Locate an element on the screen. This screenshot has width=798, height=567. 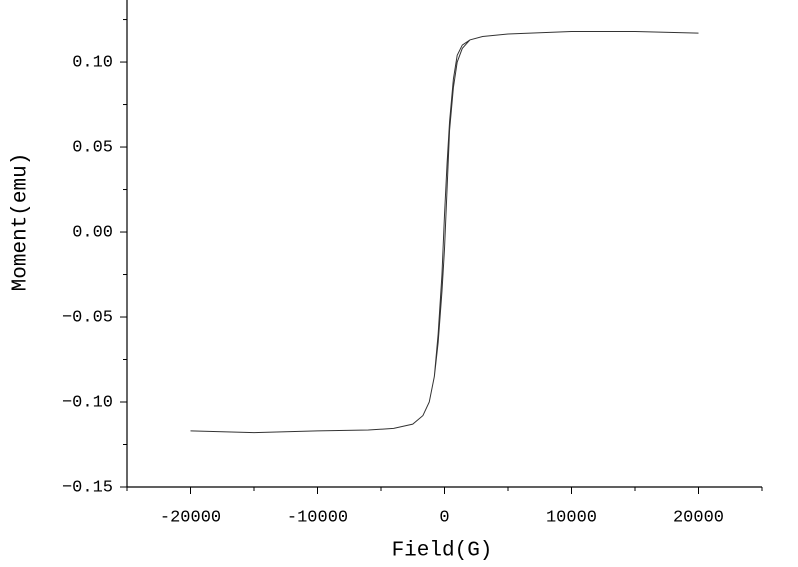
y-axis-title: Moment(emu) is located at coordinates (21, 222).